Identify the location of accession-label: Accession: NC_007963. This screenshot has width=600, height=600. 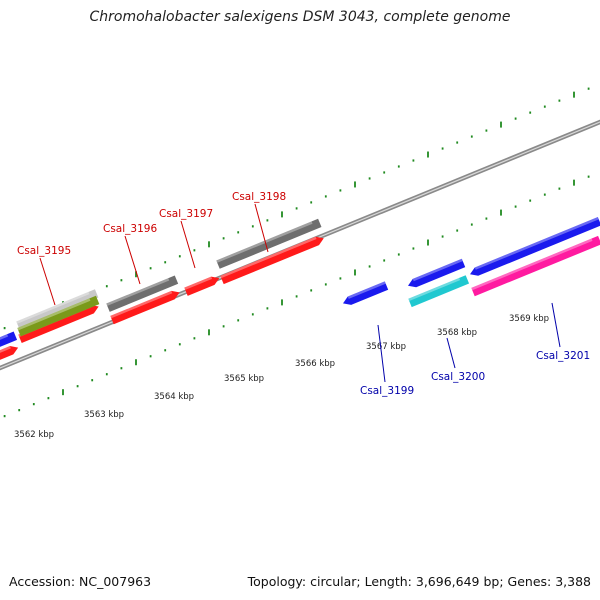
(80, 581).